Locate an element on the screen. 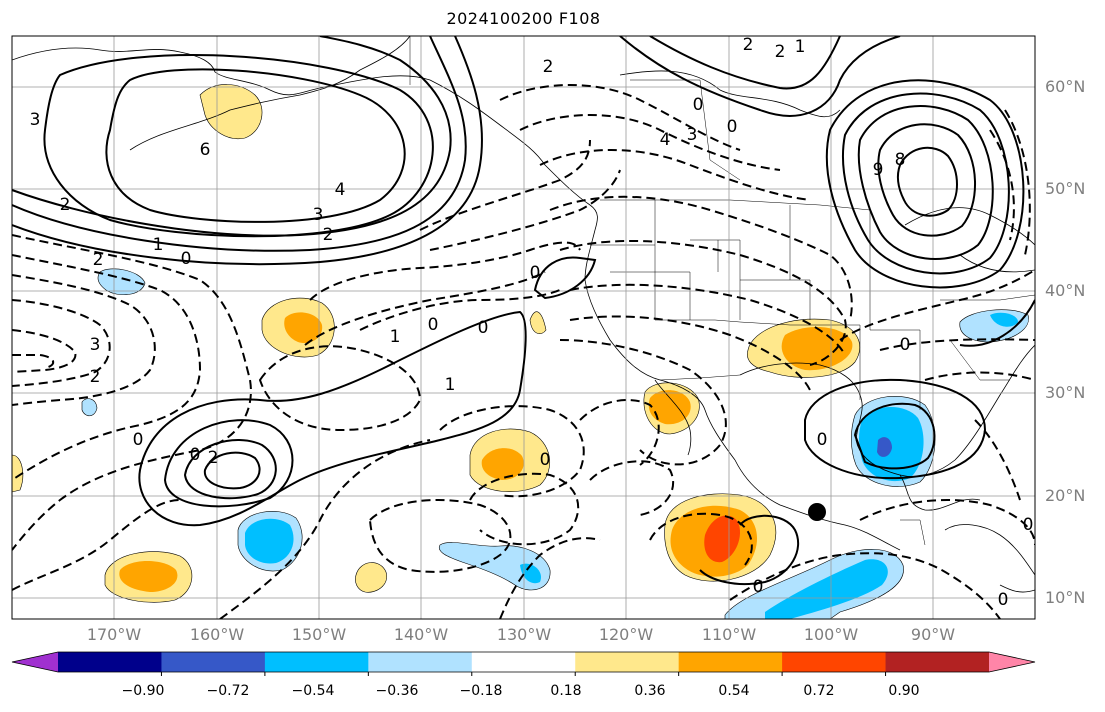 The image size is (1105, 712). lon-label: 120°W is located at coordinates (626, 634).